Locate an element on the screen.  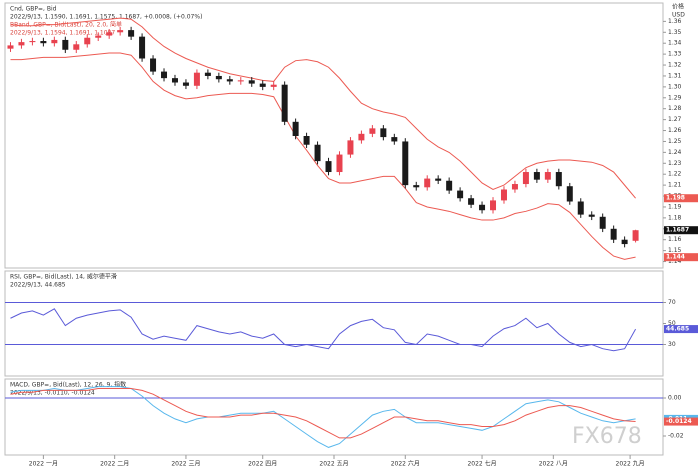
y-tick-label: 1.23 is located at coordinates (675, 163).